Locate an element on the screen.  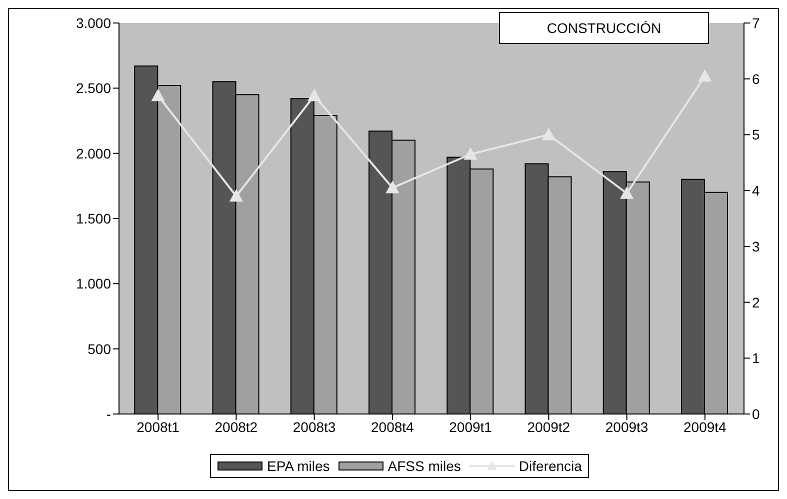
y2-tick-label: 4 is located at coordinates (756, 190).